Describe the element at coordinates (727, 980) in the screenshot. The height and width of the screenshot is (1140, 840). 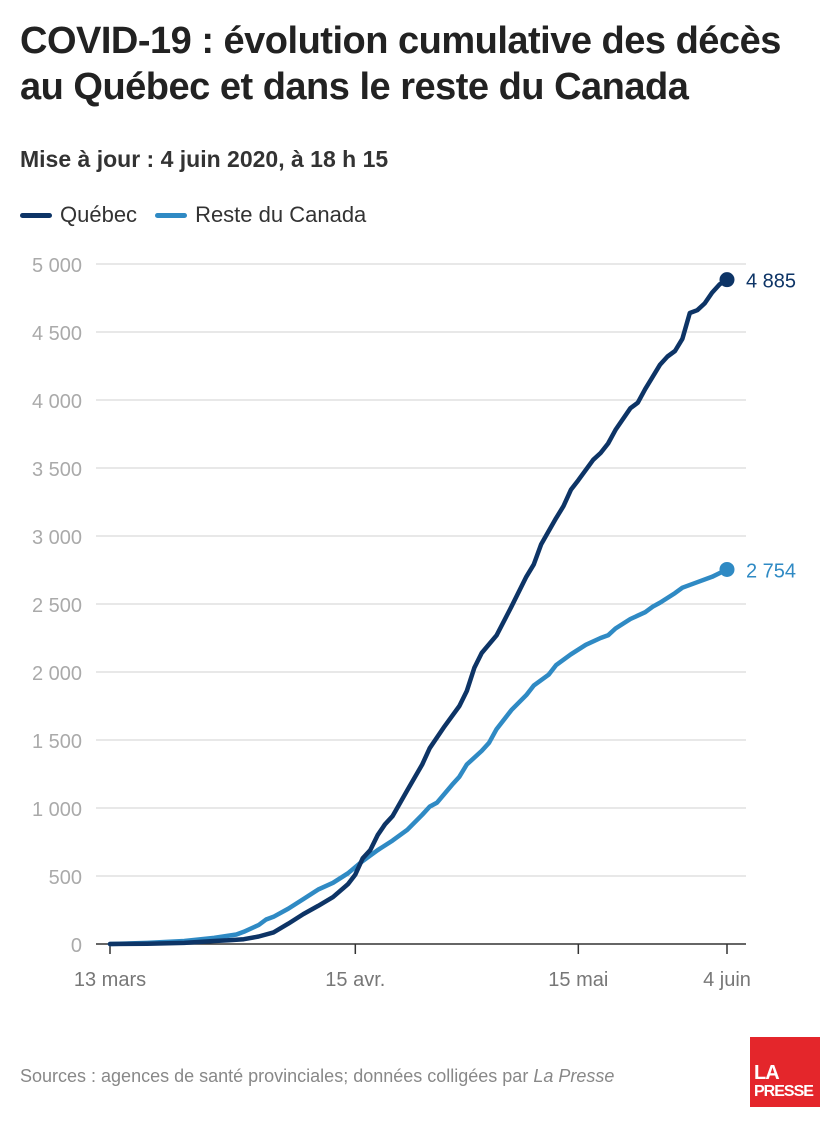
I see `x-tick-label: 4 juin` at that location.